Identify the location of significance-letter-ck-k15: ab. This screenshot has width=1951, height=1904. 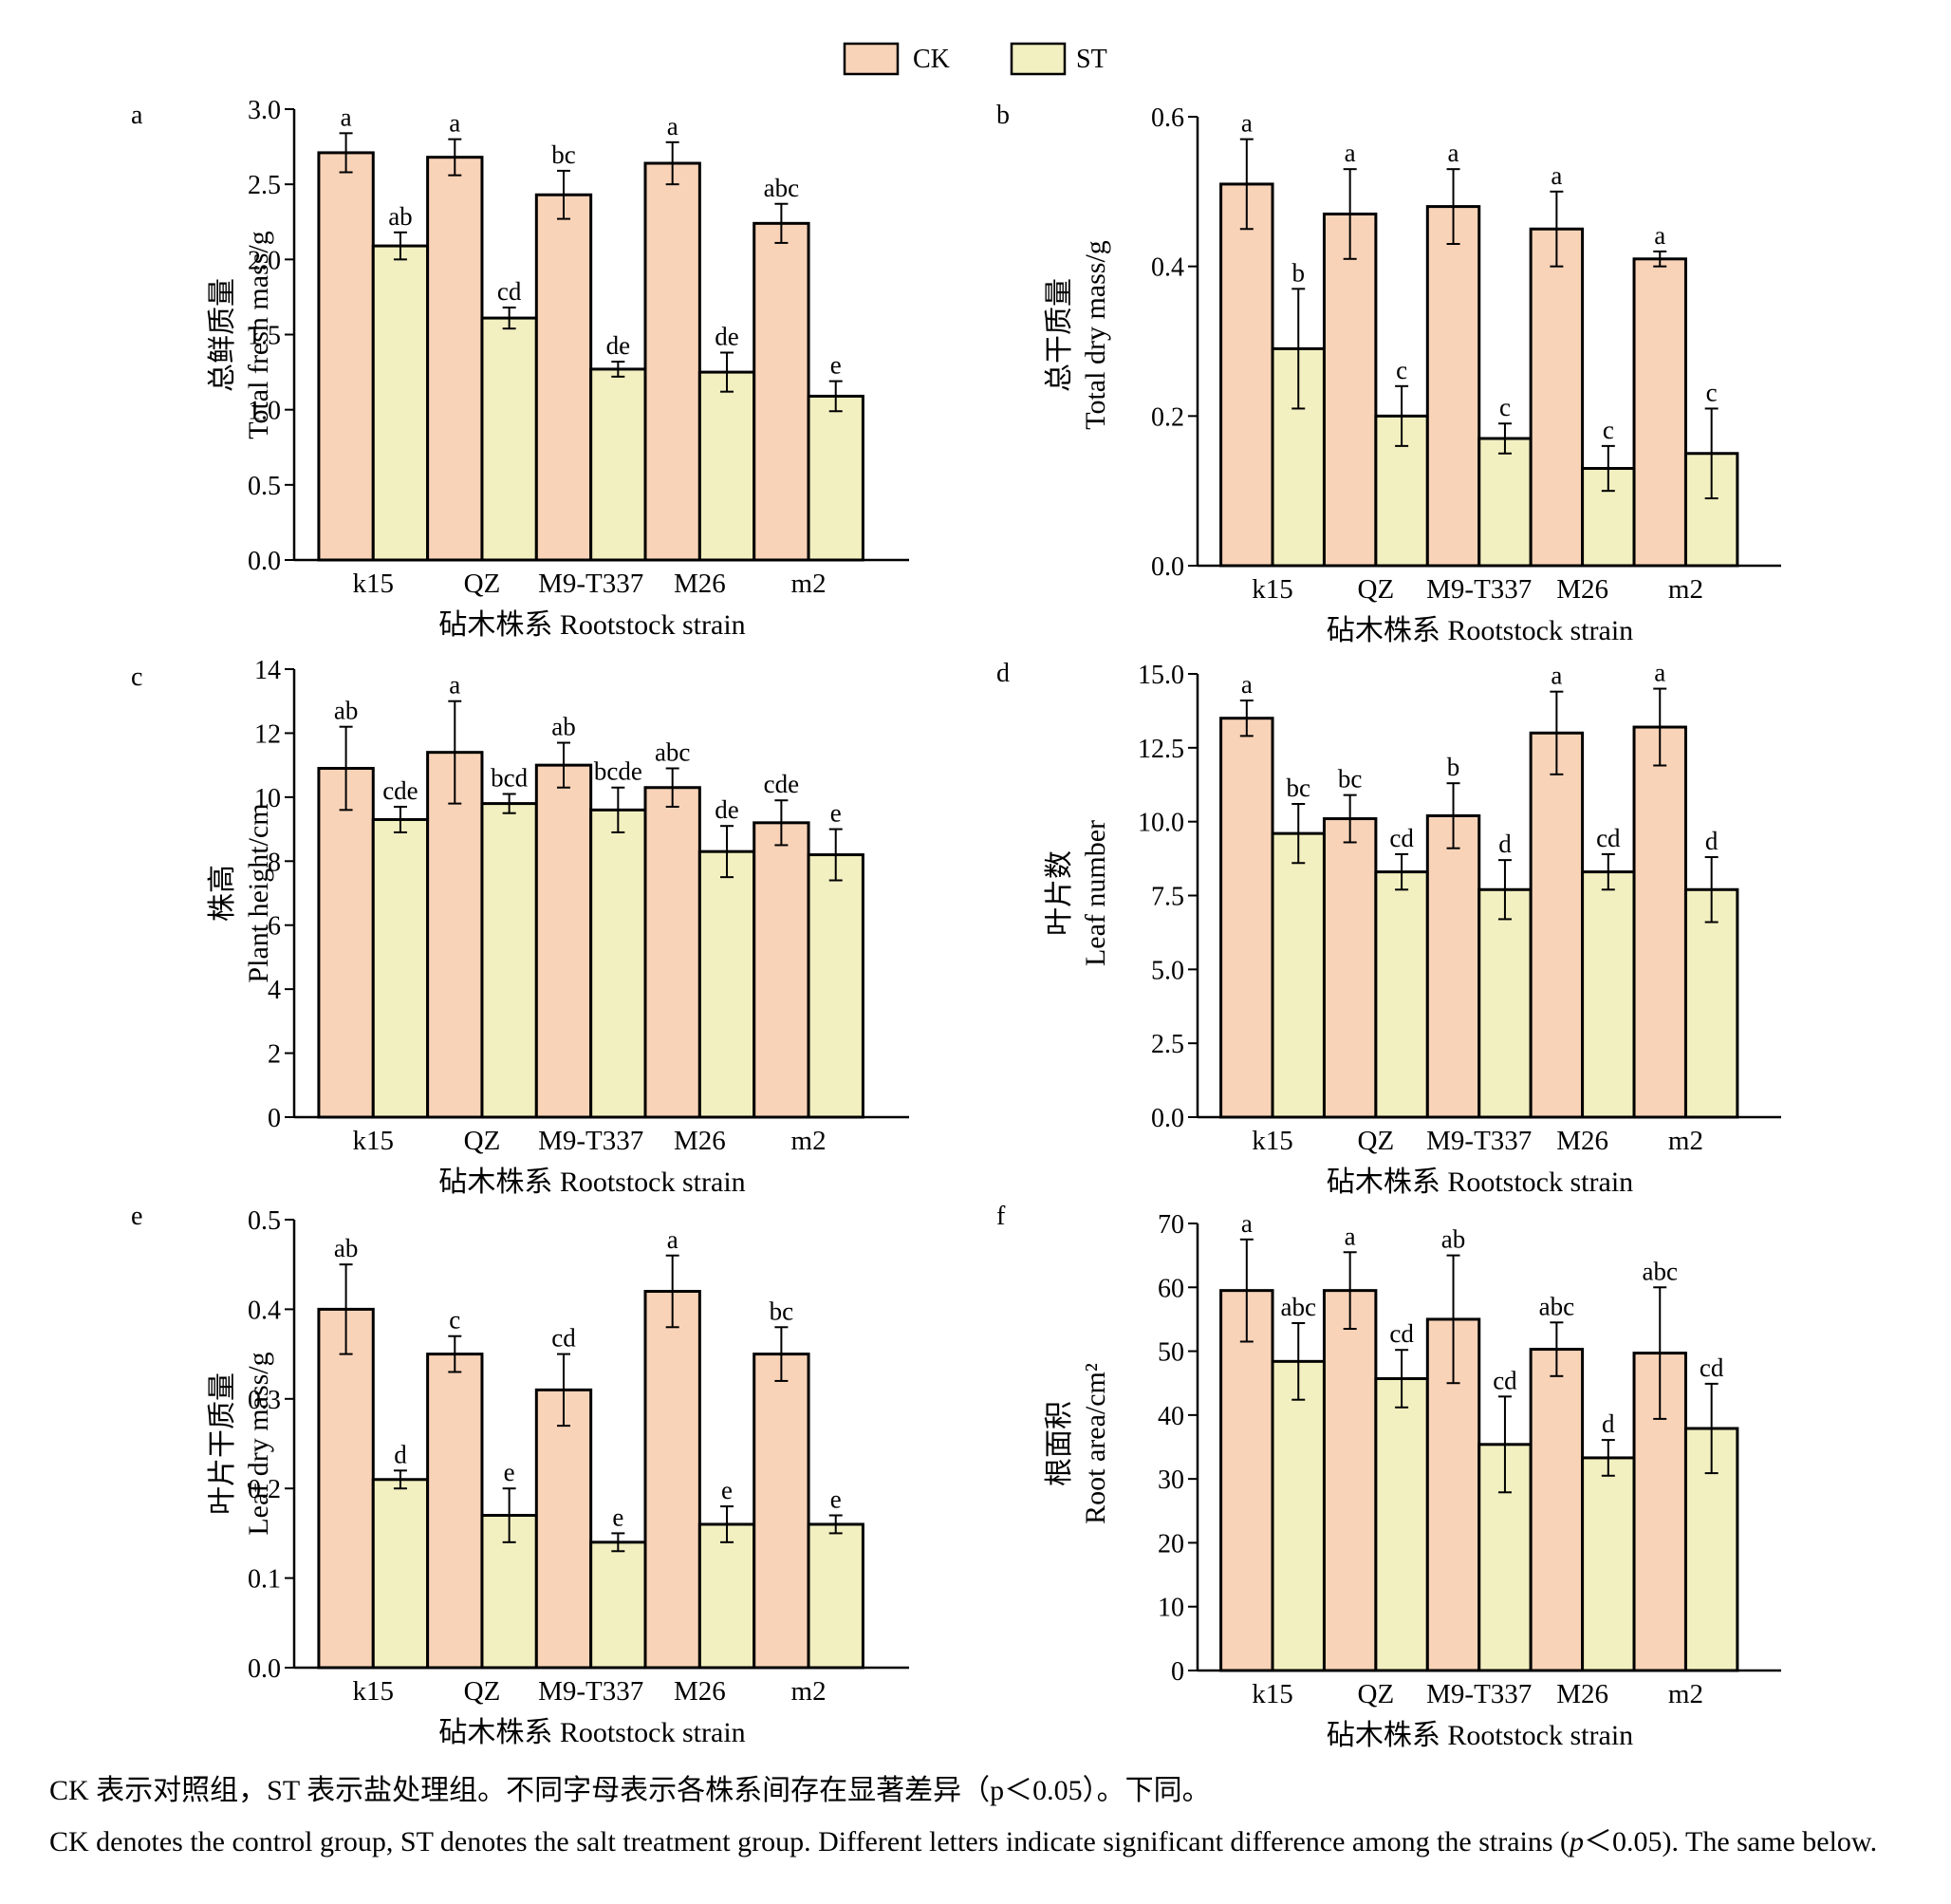
(346, 1248).